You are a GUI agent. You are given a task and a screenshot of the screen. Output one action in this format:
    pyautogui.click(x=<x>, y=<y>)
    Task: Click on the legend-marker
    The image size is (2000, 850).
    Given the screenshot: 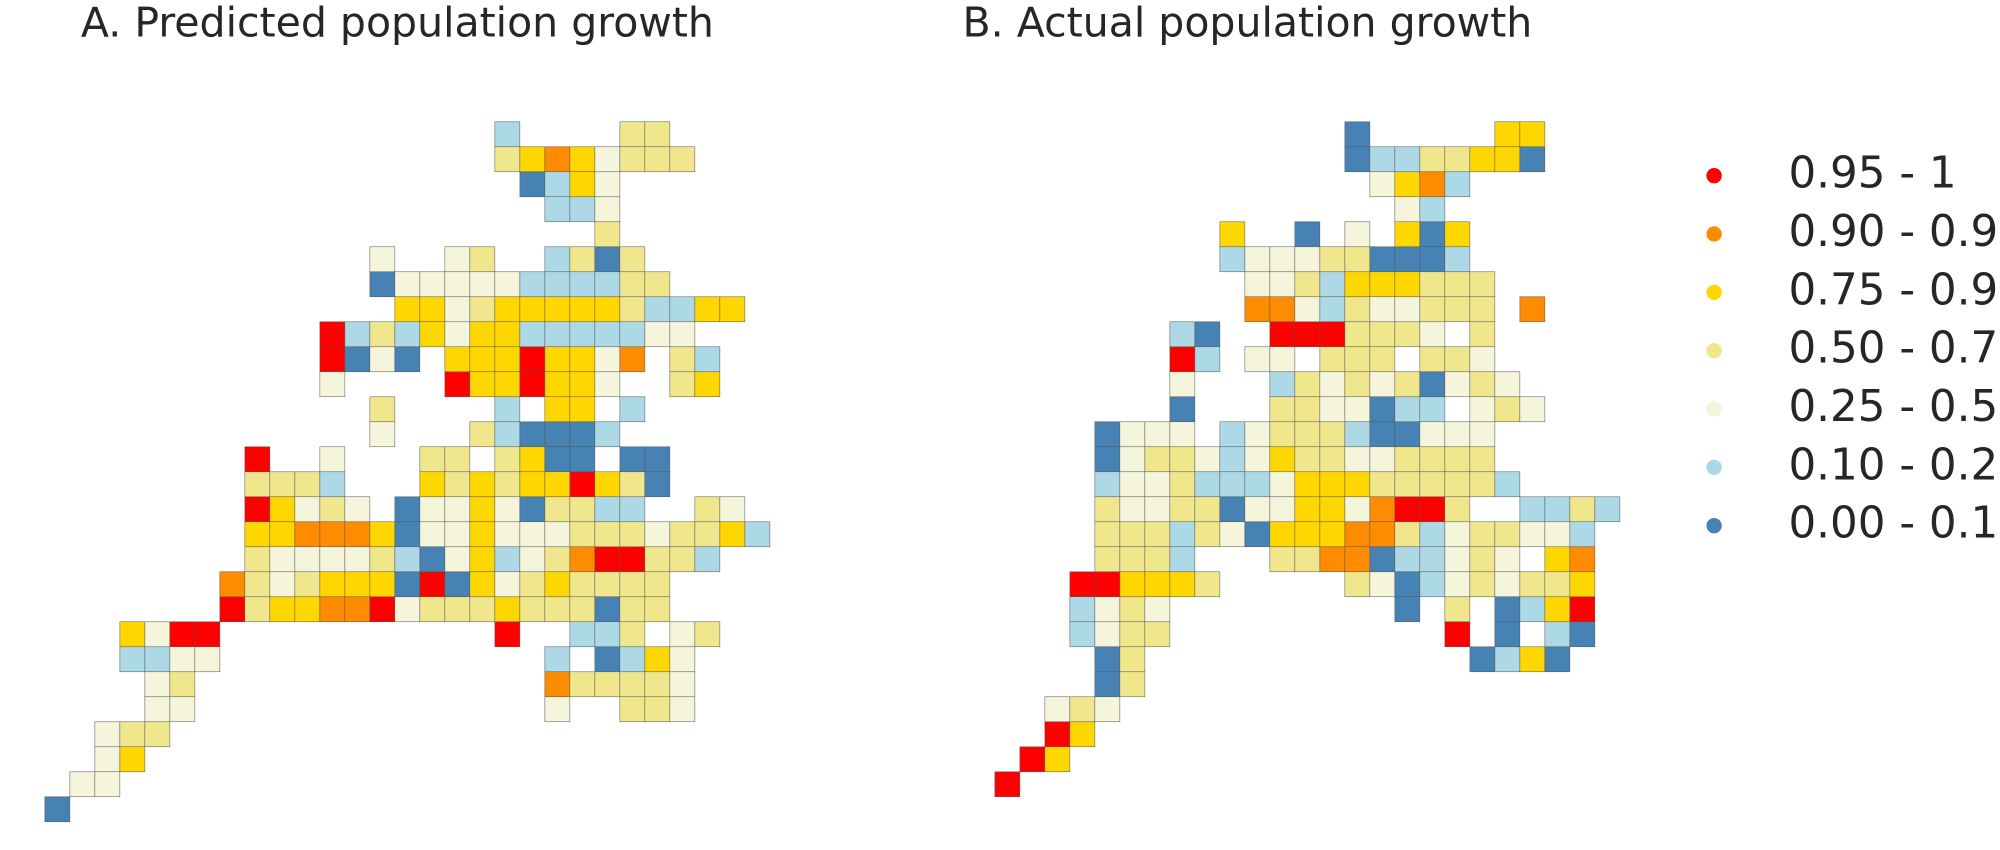 What is the action you would take?
    pyautogui.click(x=1714, y=525)
    